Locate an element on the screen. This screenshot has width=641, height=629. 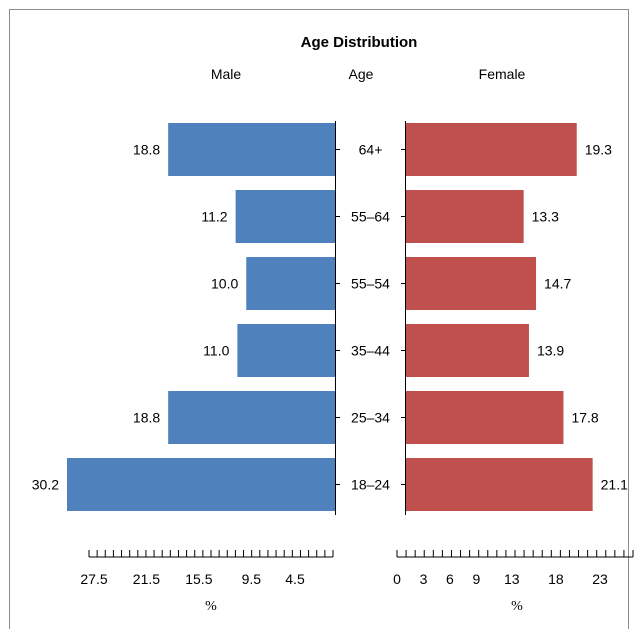
female-axis-tick-label: 23 is located at coordinates (600, 579).